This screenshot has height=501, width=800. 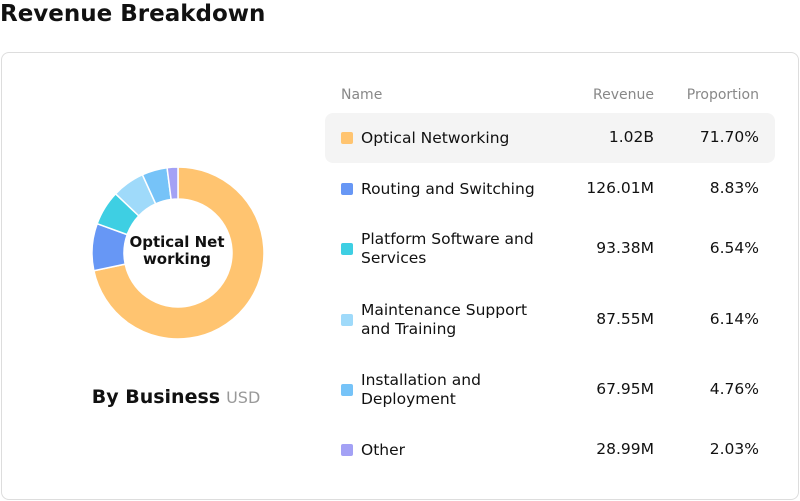 What do you see at coordinates (243, 397) in the screenshot?
I see `unit: USD` at bounding box center [243, 397].